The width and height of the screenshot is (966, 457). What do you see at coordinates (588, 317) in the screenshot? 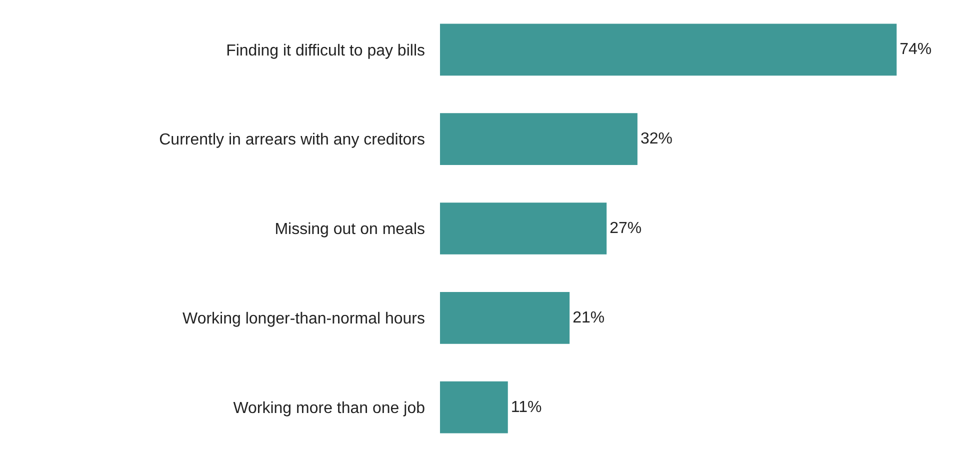
I see `data-label: 21%` at bounding box center [588, 317].